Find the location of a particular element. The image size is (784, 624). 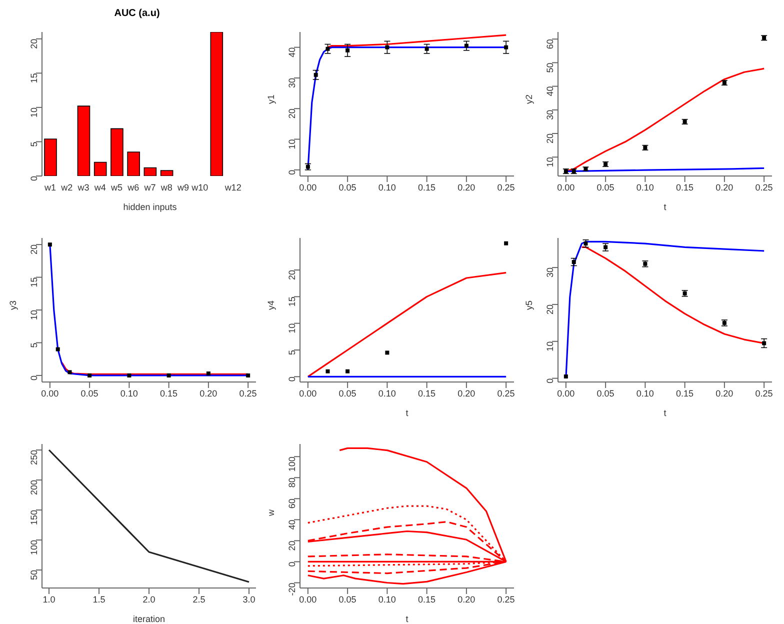

x-tick-label: w4 is located at coordinates (99, 187).